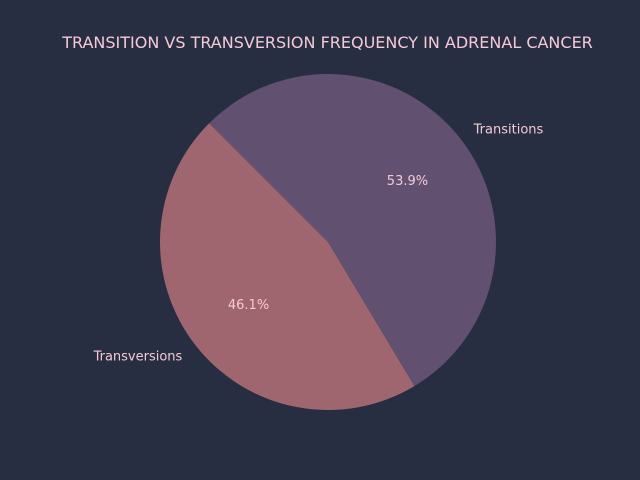 The width and height of the screenshot is (640, 480). Describe the element at coordinates (508, 129) in the screenshot. I see `slice-label-transitions: Transitions` at that location.